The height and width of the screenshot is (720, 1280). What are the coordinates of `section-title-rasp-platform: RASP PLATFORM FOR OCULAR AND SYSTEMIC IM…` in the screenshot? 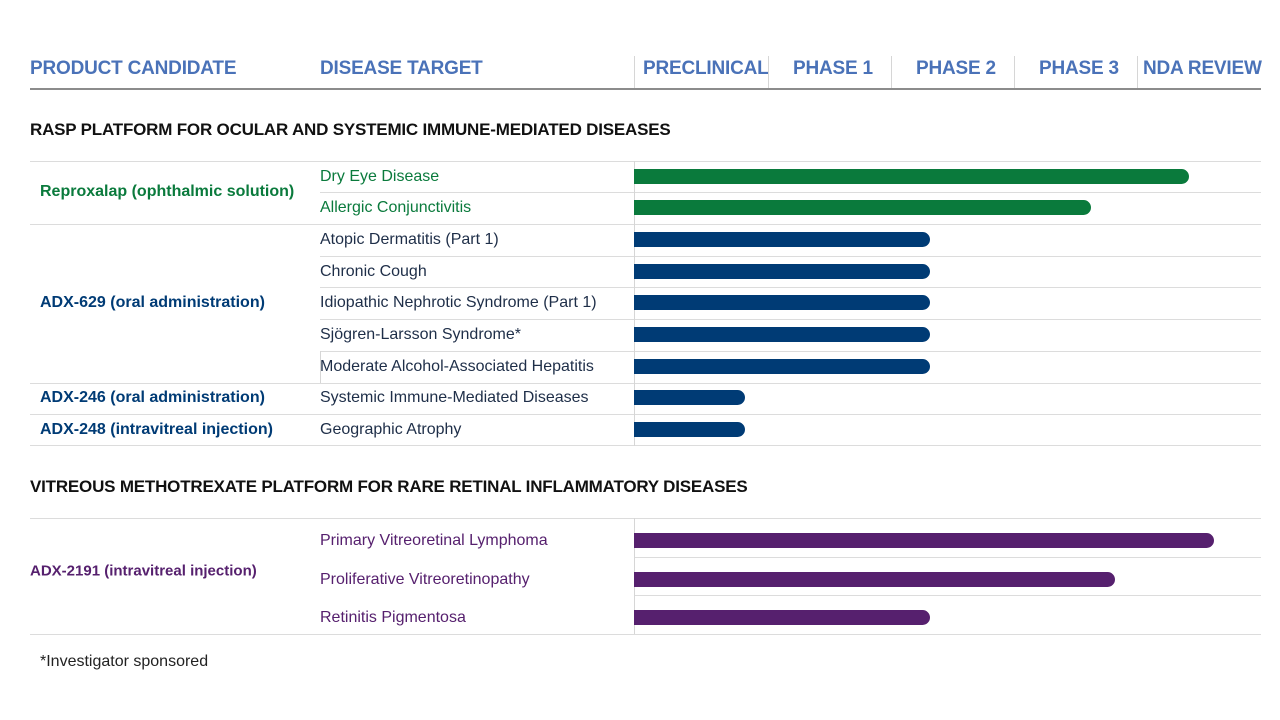 It's located at (350, 129).